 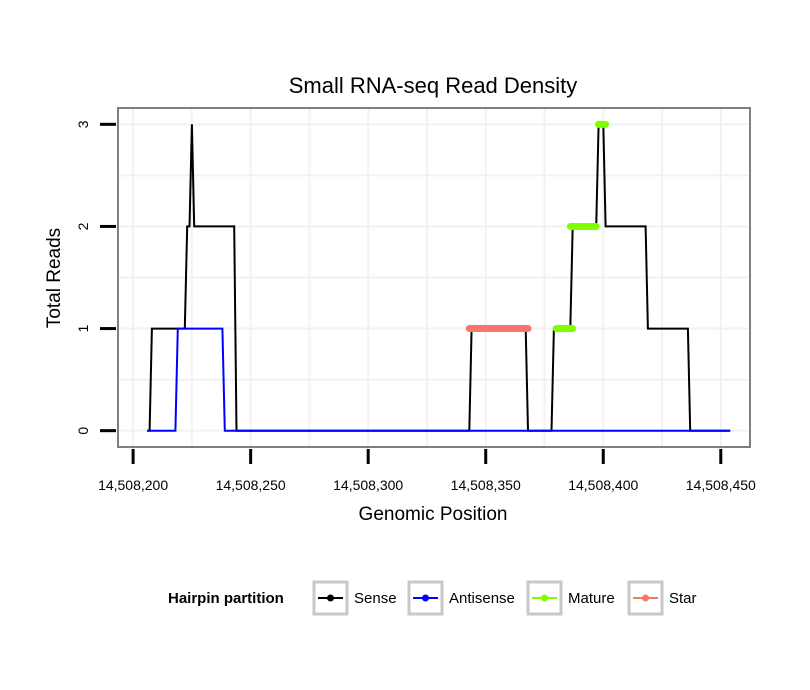 What do you see at coordinates (433, 85) in the screenshot?
I see `chart-title: Small RNA-seq Read Density` at bounding box center [433, 85].